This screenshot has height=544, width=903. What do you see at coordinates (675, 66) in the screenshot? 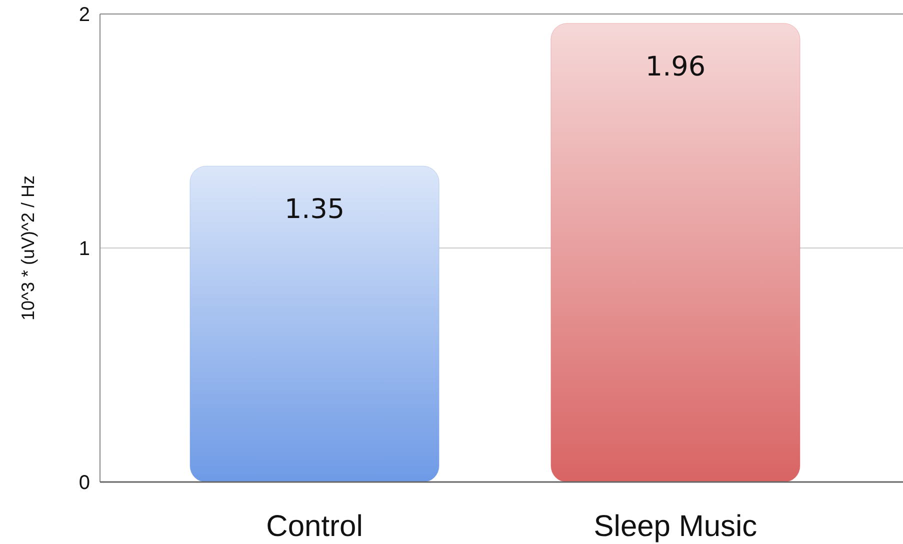
I see `data-label: 1.96` at bounding box center [675, 66].